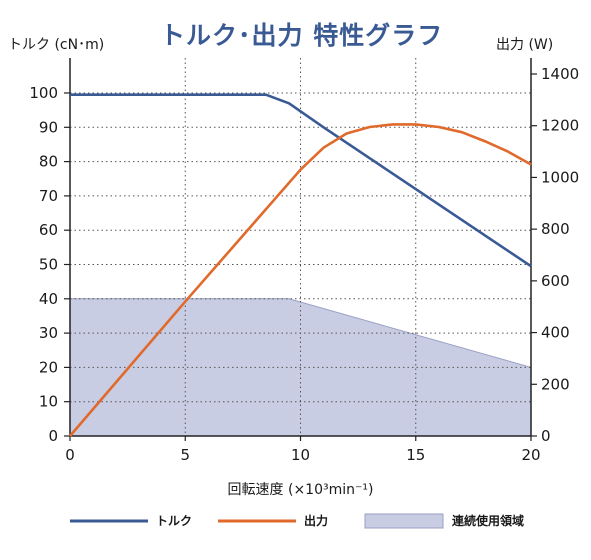  I want to click on left-tick-label: 60, so click(48, 230).